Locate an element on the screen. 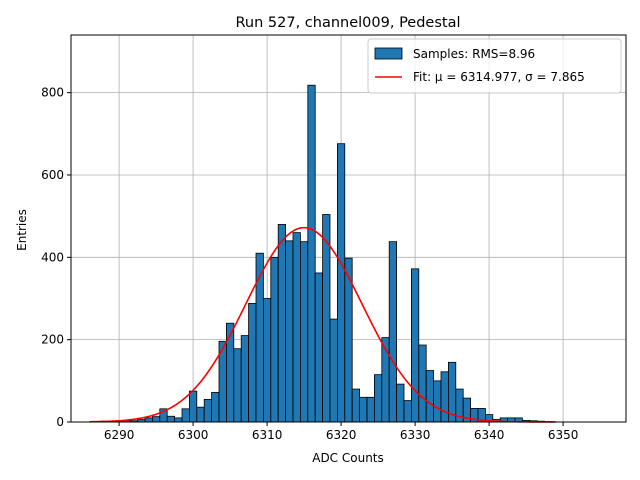 The height and width of the screenshot is (480, 640). y-tick-label: 400 is located at coordinates (52, 257).